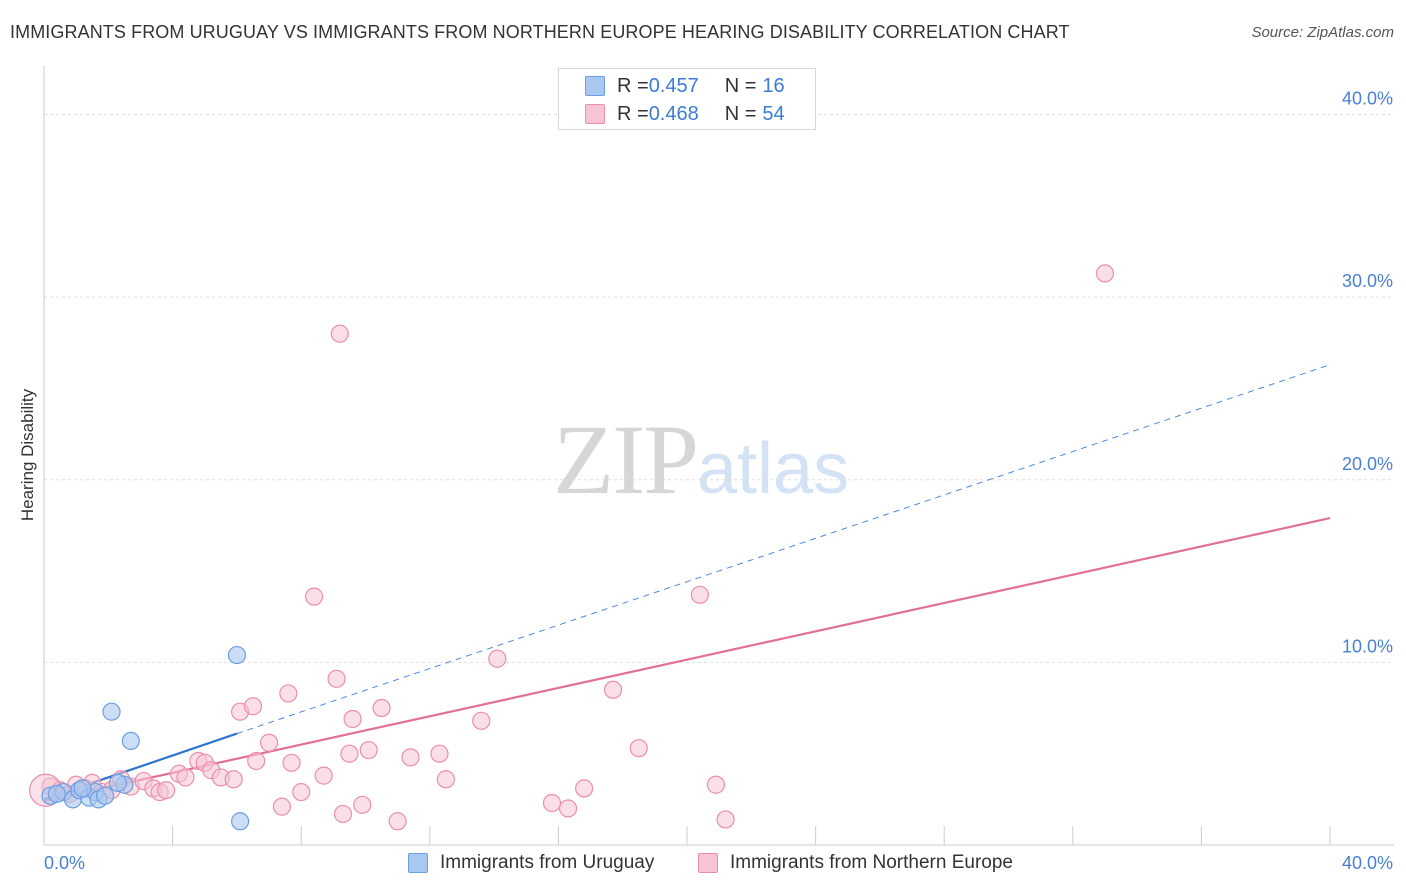  Describe the element at coordinates (547, 862) in the screenshot. I see `legend-label-uruguay: Immigrants from Uruguay` at that location.